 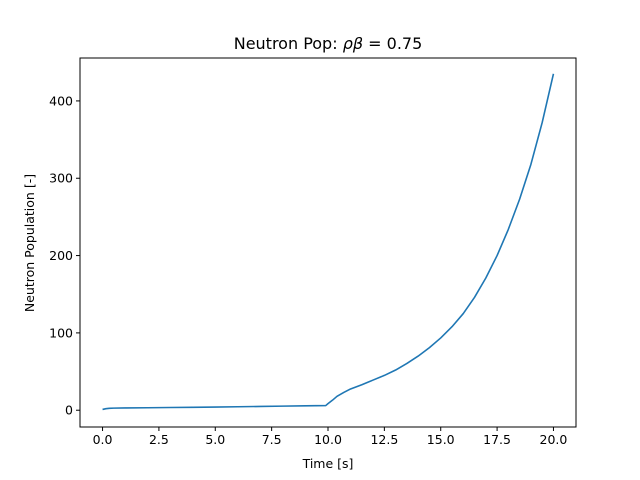 I want to click on x-axis-ticks: 0.0 2.5 5.0 7.5 10.0 12.5 15.0 17.5 20.0, so click(x=330, y=437).